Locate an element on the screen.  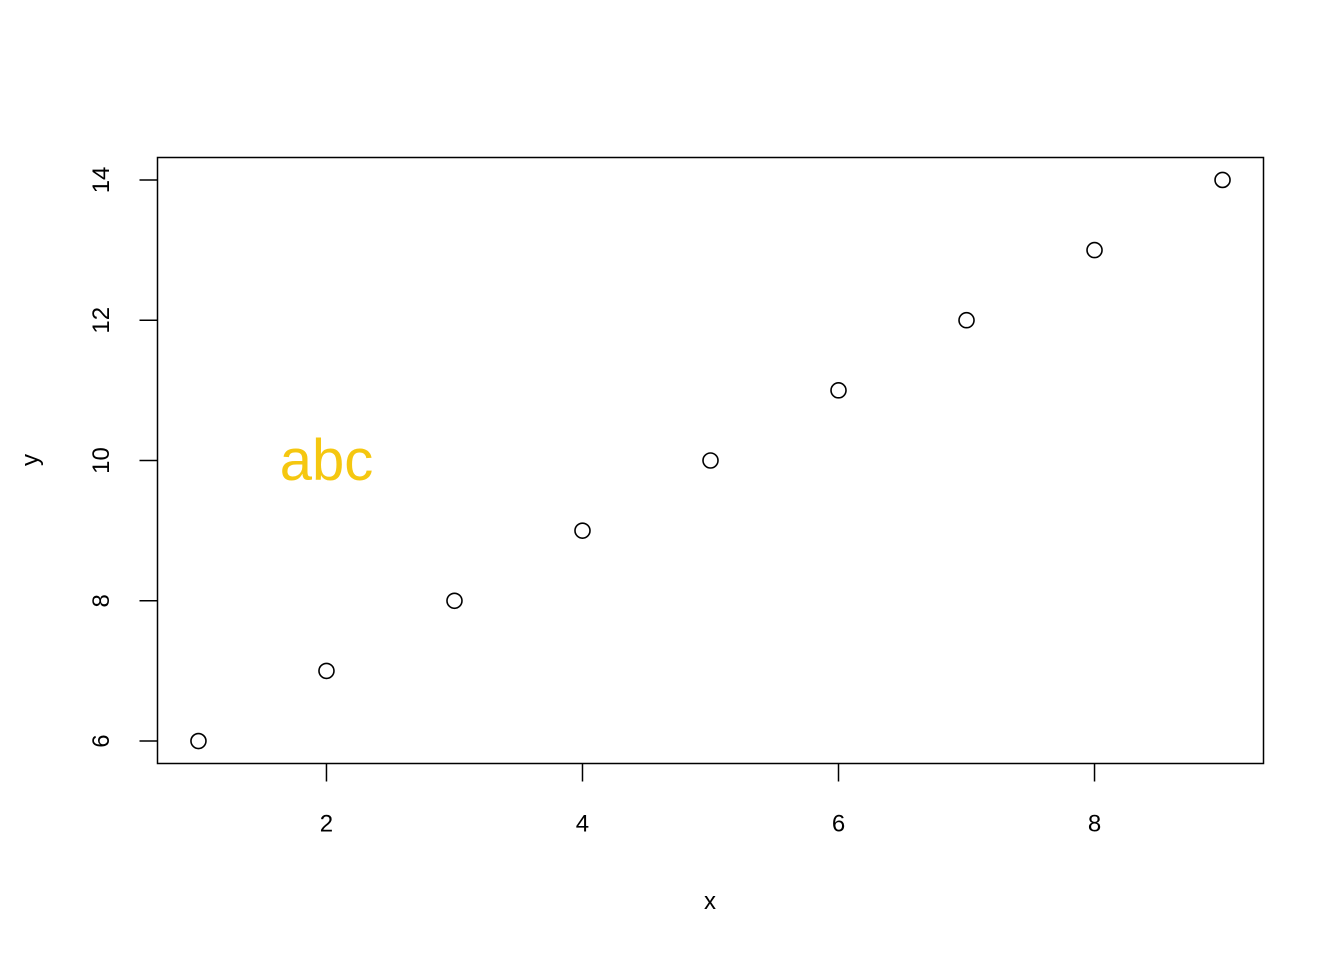
x-tick-label-2: 2 is located at coordinates (326, 824).